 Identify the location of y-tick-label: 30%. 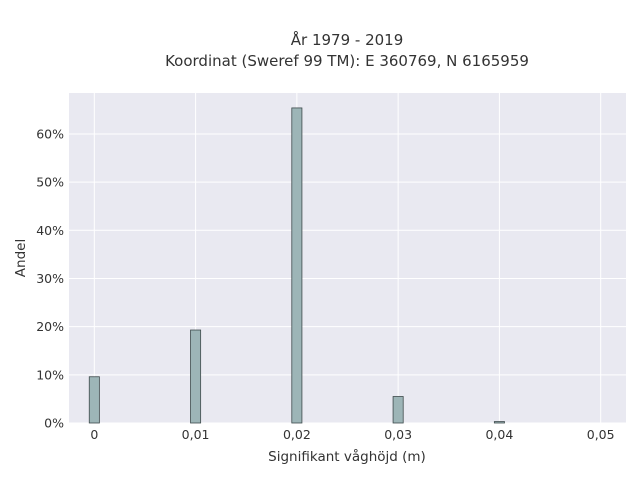
(50, 278).